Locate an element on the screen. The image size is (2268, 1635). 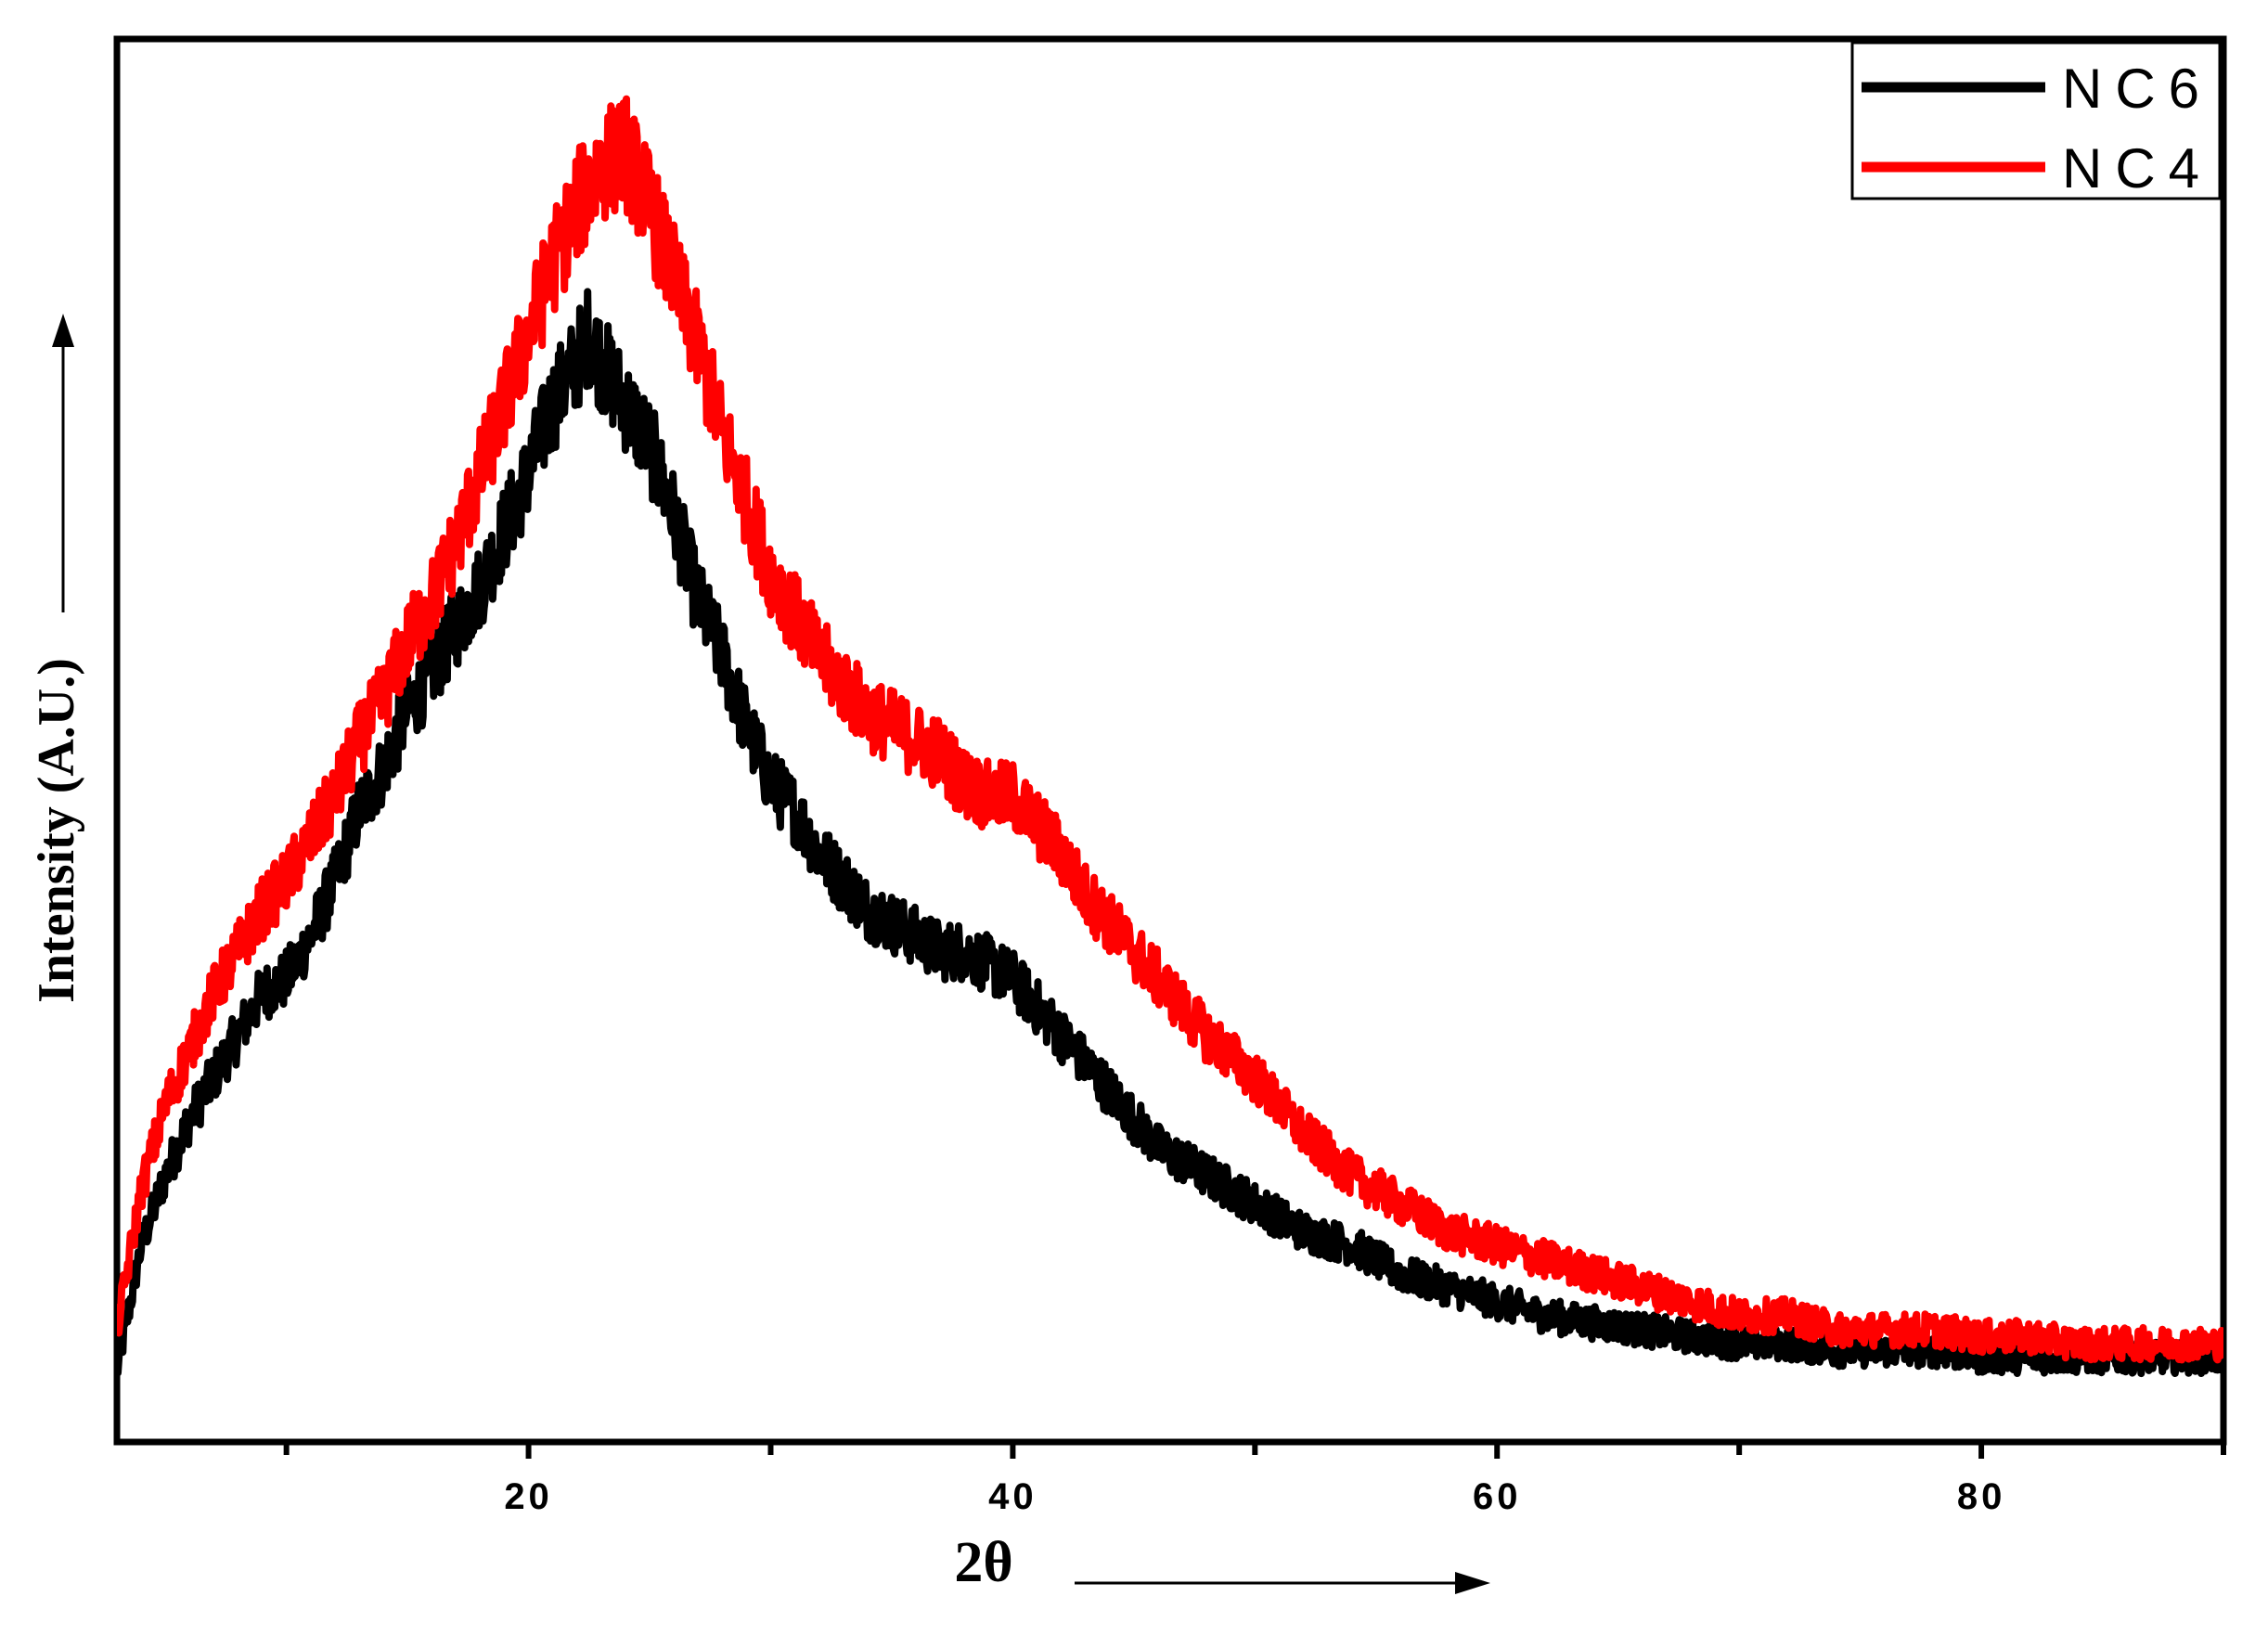
y-axis-title: Intensity (A.U.) is located at coordinates (56, 831).